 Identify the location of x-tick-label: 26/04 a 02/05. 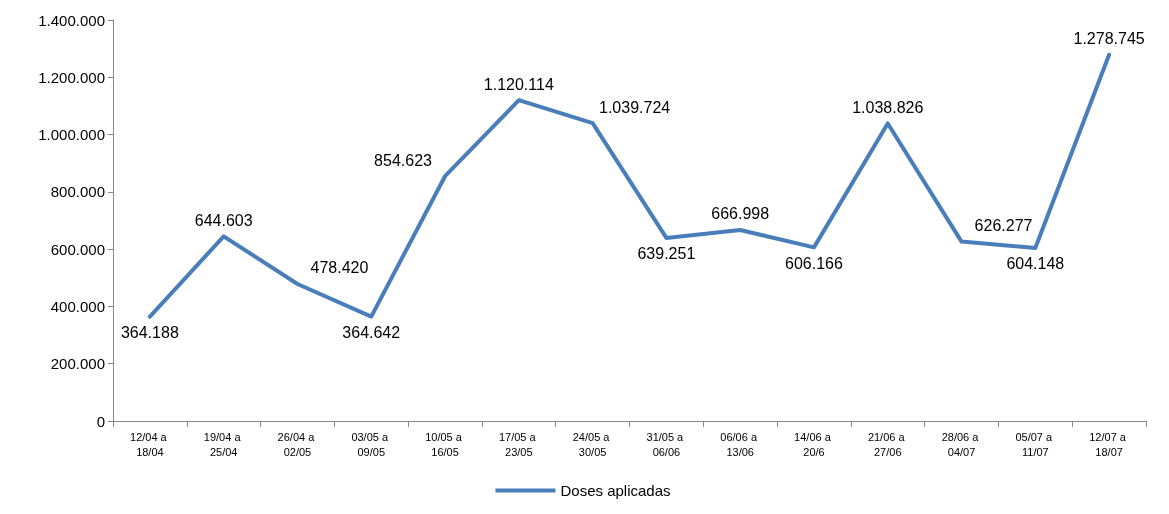
(297, 444).